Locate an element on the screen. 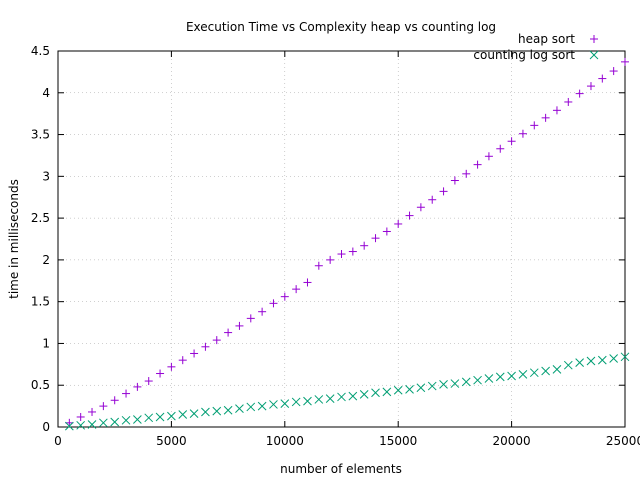 The height and width of the screenshot is (480, 640). y-tick-label: 3.5 is located at coordinates (40, 135).